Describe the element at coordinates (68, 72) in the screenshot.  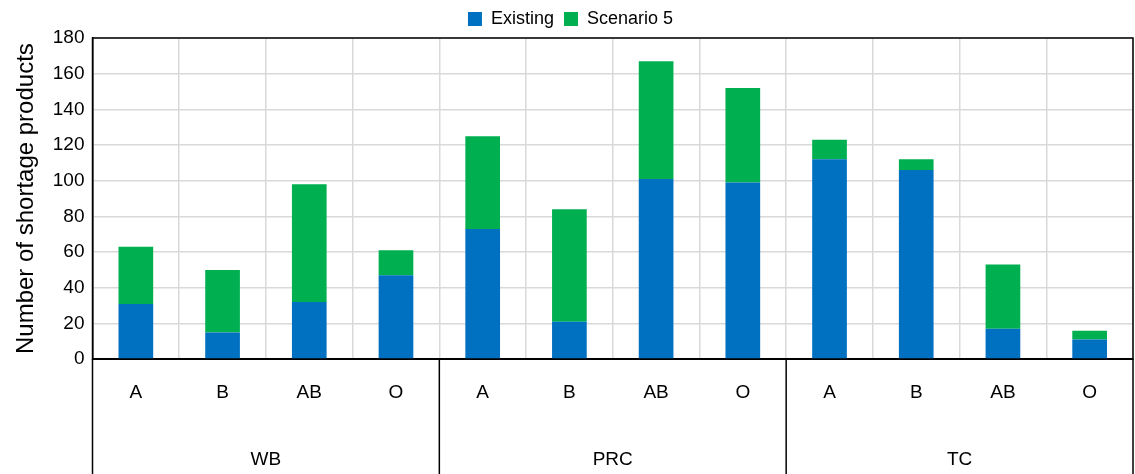
I see `y-tick-label: 160` at that location.